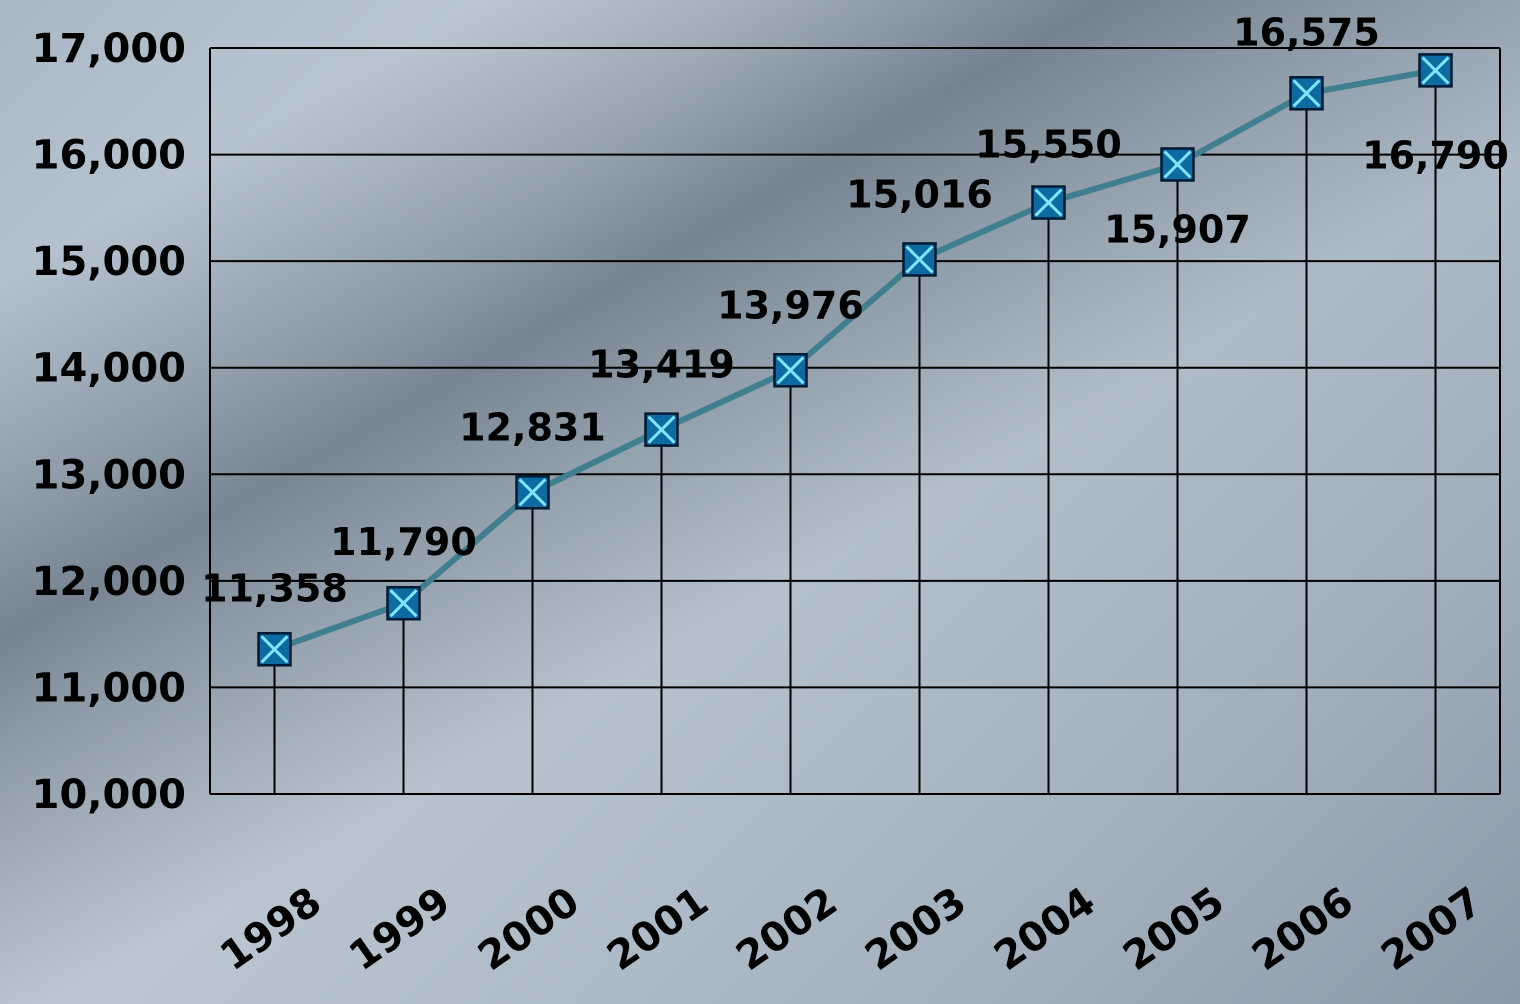 Image resolution: width=1520 pixels, height=1004 pixels. What do you see at coordinates (1045, 930) in the screenshot?
I see `x-tick-label: 2004` at bounding box center [1045, 930].